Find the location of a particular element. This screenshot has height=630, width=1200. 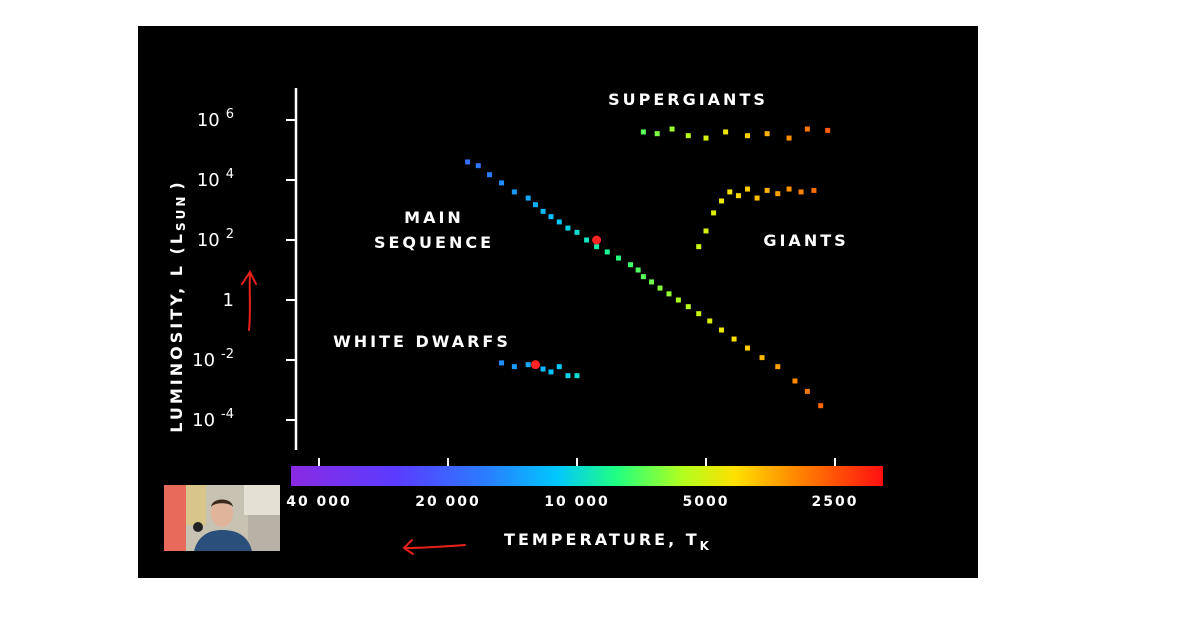

left-margin is located at coordinates (69, 315).